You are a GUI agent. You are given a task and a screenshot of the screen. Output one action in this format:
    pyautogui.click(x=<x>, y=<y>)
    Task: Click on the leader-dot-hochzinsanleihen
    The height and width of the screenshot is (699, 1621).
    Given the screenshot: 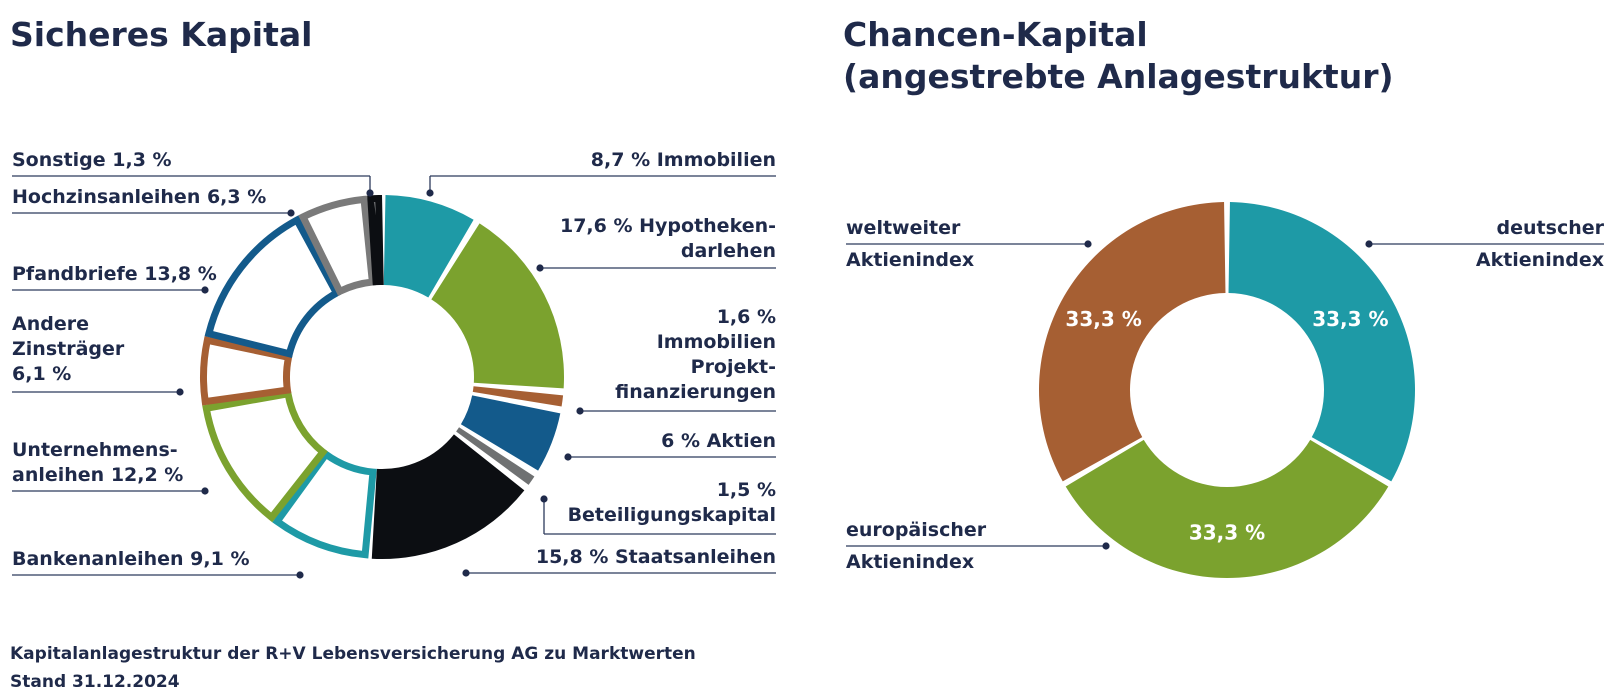 What is the action you would take?
    pyautogui.click(x=291, y=213)
    